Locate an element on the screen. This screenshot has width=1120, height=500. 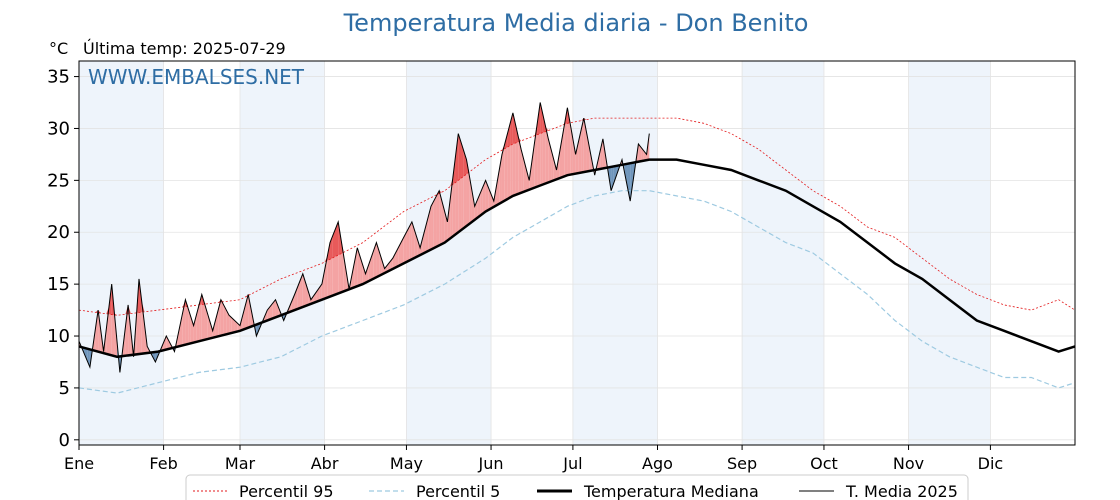
x-tick-label-0: Ene is located at coordinates (79, 463).